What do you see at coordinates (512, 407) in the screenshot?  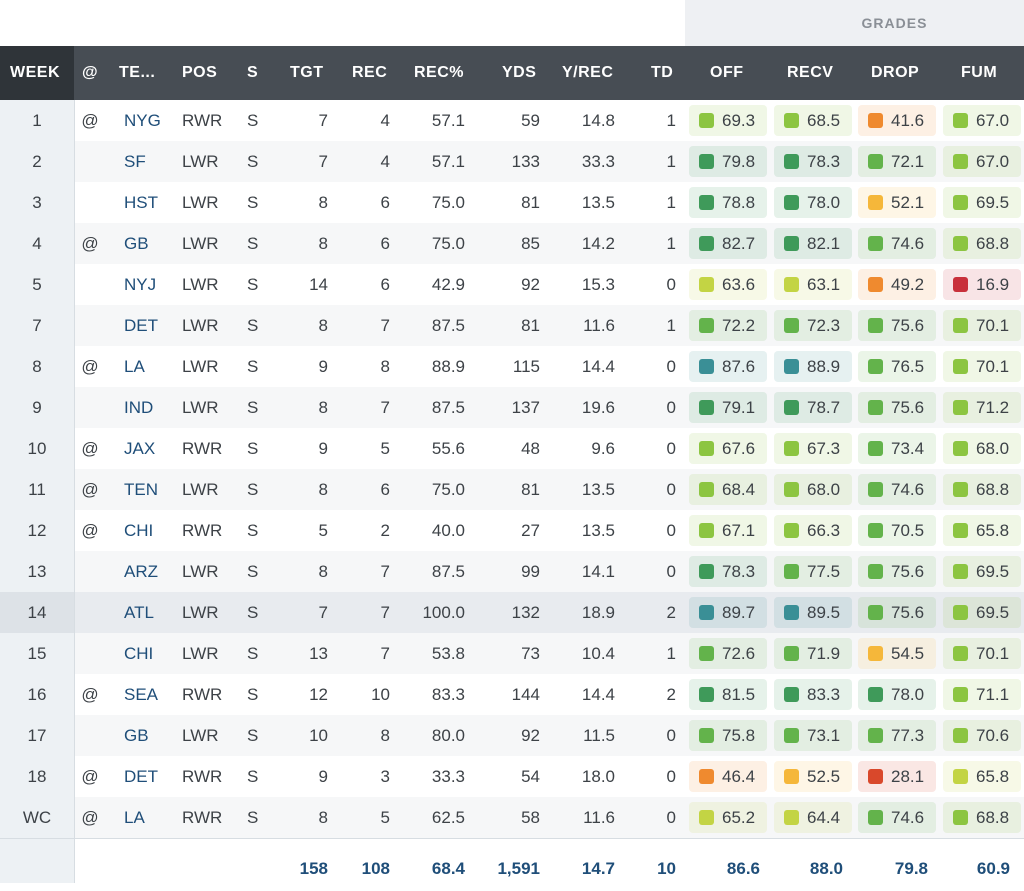 I see `table-row: 9 IND LWR S 8 7 87.5 137 19.6 0 79.1 78.7 75.6 71.2` at bounding box center [512, 407].